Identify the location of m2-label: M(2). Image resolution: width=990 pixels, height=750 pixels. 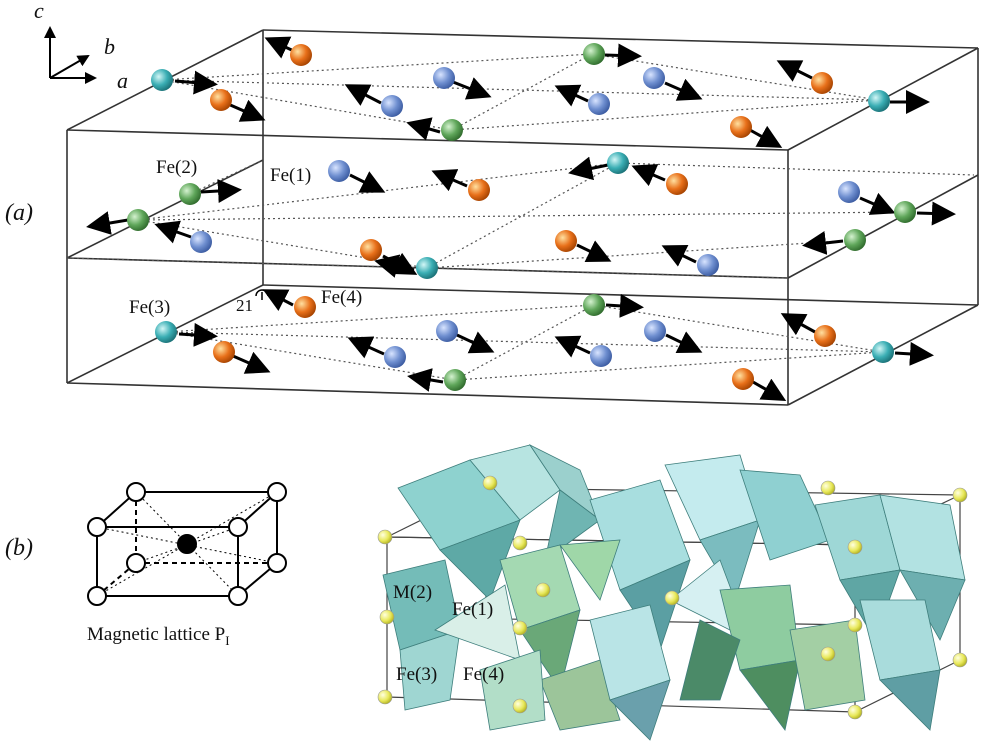
(412, 592).